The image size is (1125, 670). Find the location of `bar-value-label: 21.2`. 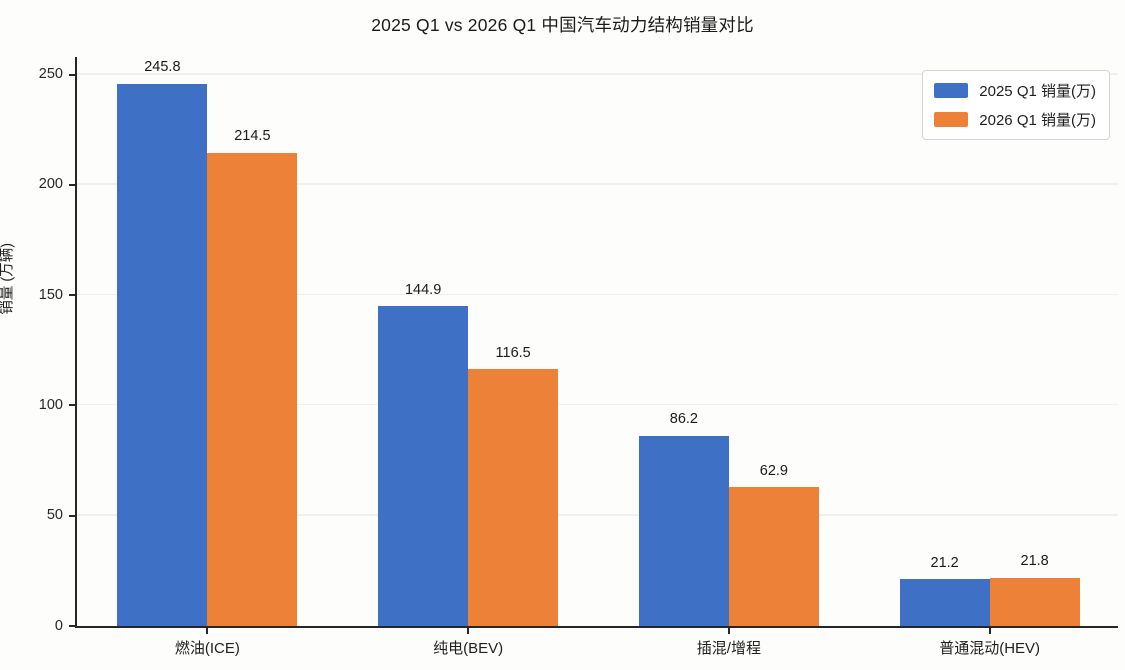

bar-value-label: 21.2 is located at coordinates (944, 562).